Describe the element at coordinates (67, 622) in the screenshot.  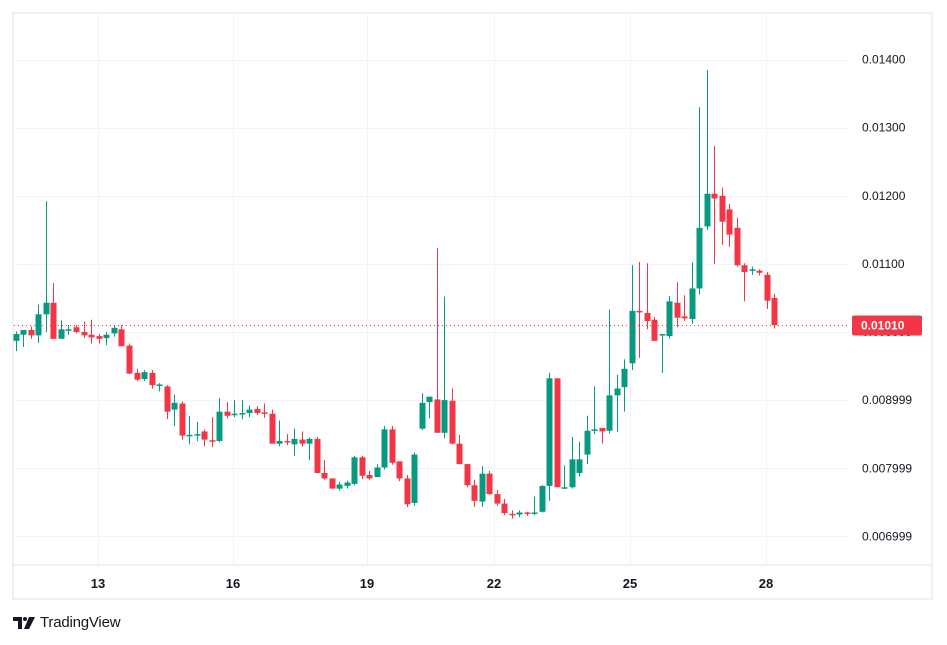
I see `tradingview-logo: TradingView` at that location.